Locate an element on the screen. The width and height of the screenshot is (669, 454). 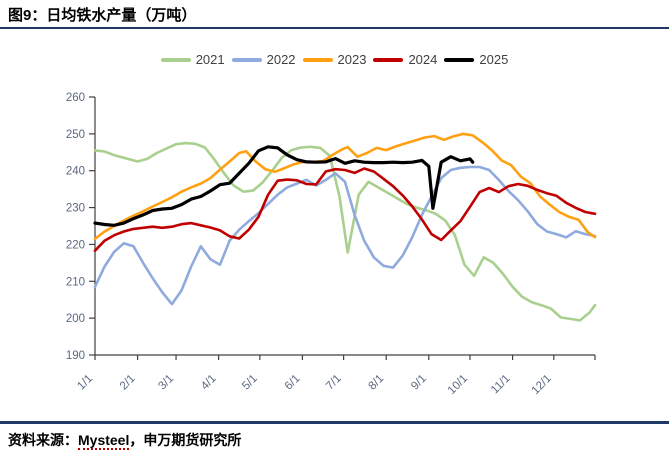
y-tick-label: 190 is located at coordinates (75, 356).